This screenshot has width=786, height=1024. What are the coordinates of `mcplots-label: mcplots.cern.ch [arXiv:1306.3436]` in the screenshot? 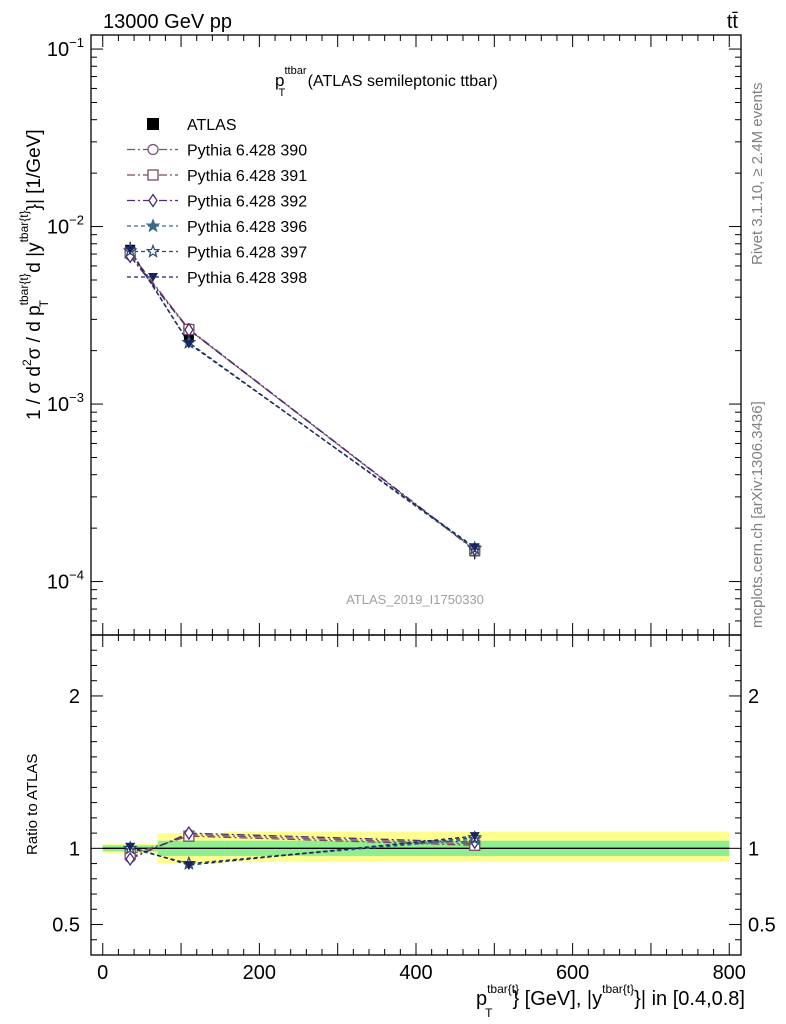 It's located at (757, 514).